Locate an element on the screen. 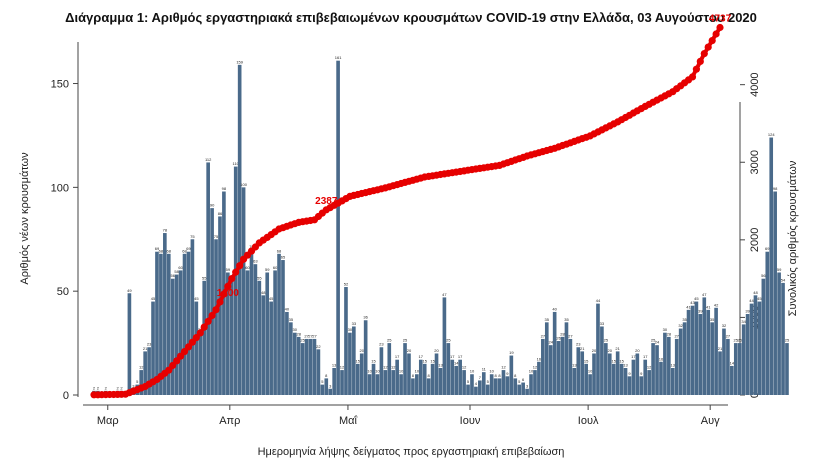 Image resolution: width=822 pixels, height=465 pixels. bar-value-label: 19 is located at coordinates (511, 352).